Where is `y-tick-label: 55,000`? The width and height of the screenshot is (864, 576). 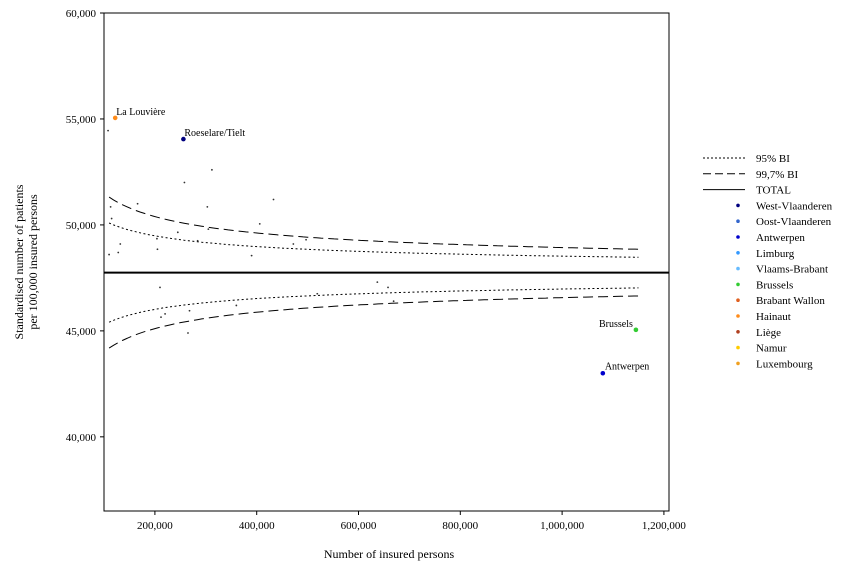 y-tick-label: 55,000 is located at coordinates (81, 120).